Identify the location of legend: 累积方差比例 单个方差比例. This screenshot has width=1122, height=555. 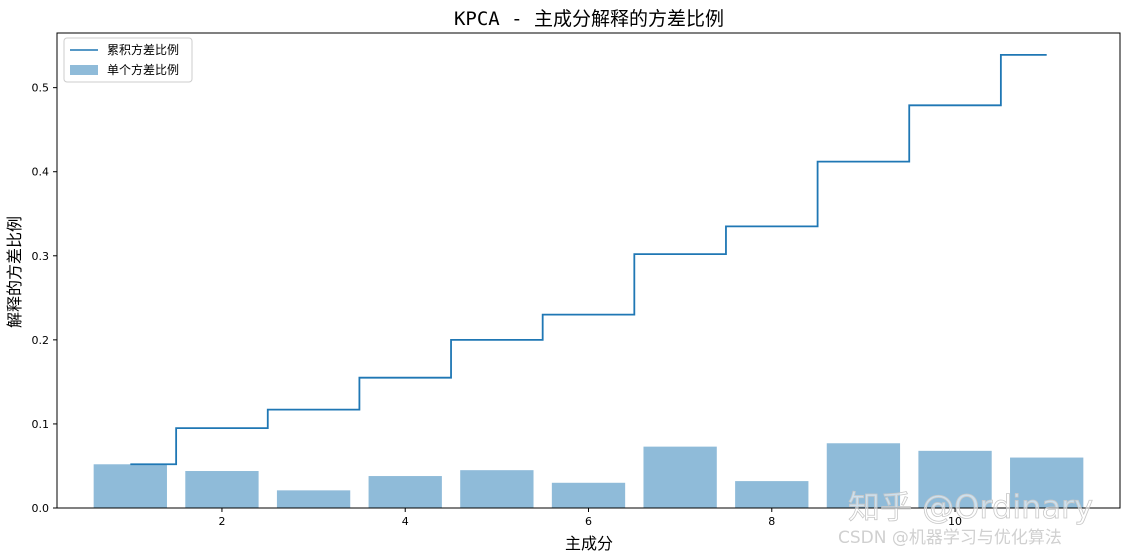
(128, 60).